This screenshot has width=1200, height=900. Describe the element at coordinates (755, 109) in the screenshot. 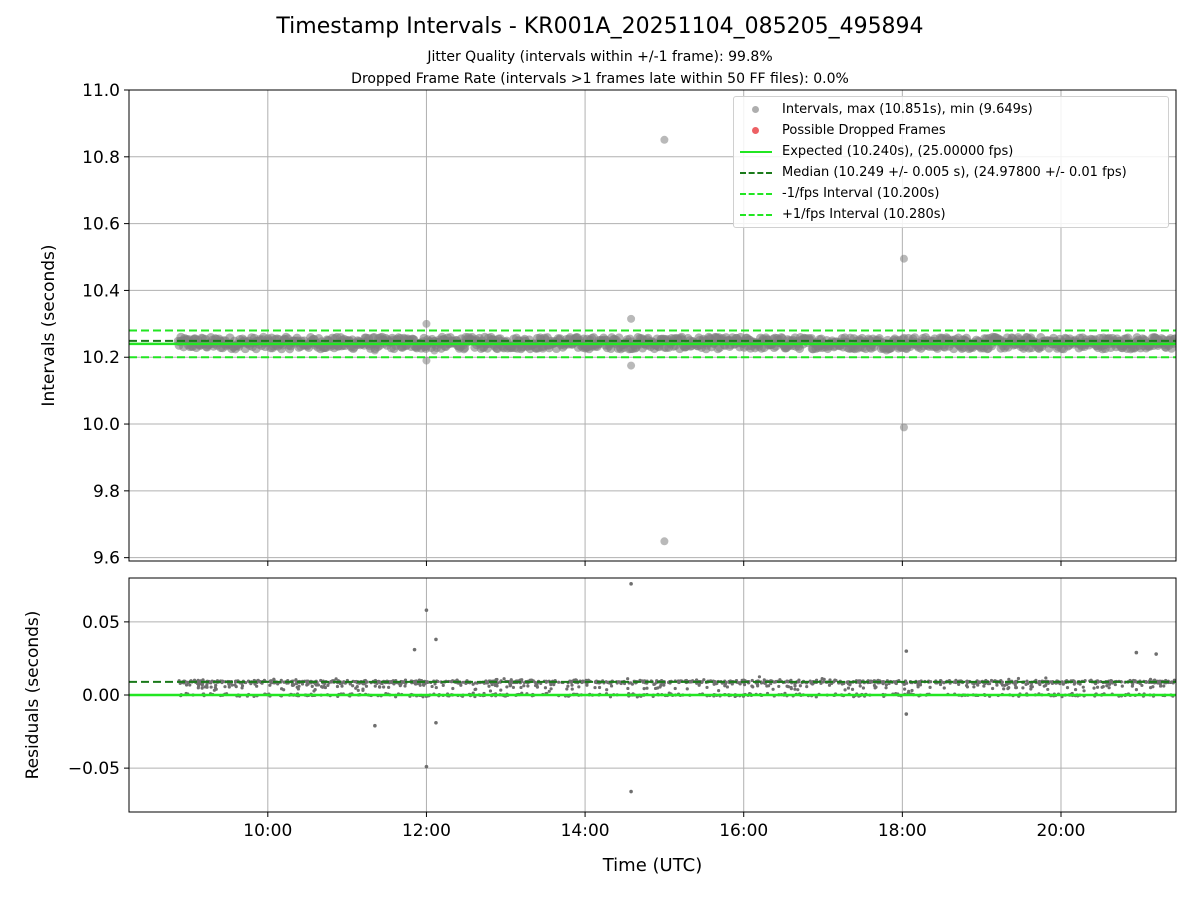

I see `legend-marker` at that location.